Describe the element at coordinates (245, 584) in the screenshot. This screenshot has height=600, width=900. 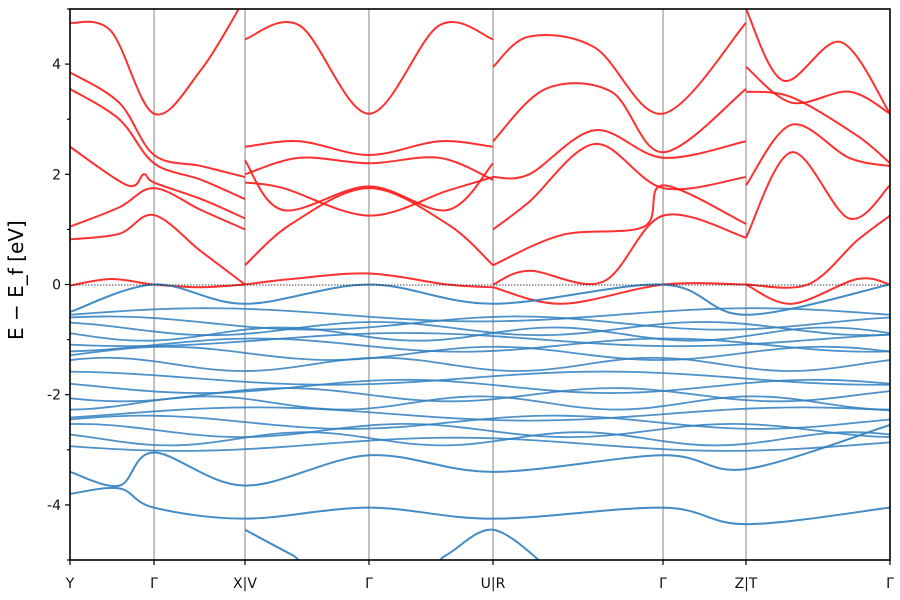
I see `x-tick-label: X|V` at that location.